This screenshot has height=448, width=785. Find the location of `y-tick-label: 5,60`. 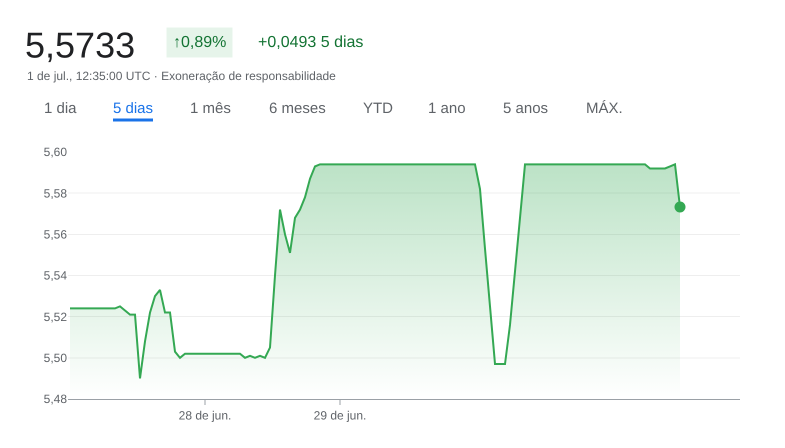

y-tick-label: 5,60 is located at coordinates (56, 152).